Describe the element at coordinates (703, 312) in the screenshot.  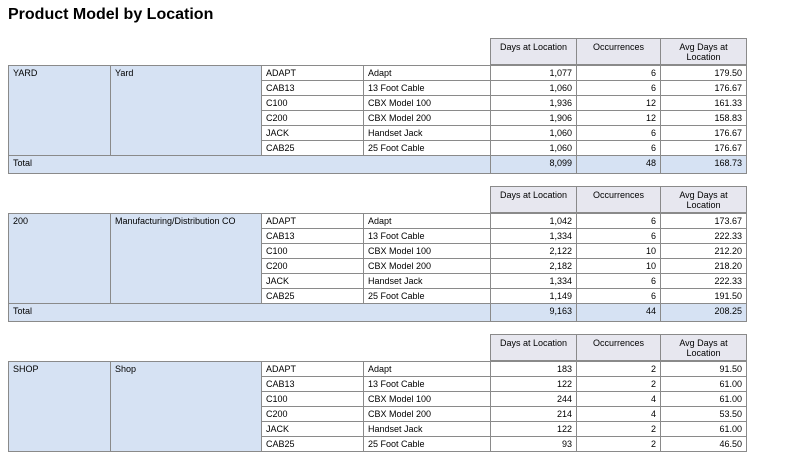
I see `total-value: 208.25` at that location.